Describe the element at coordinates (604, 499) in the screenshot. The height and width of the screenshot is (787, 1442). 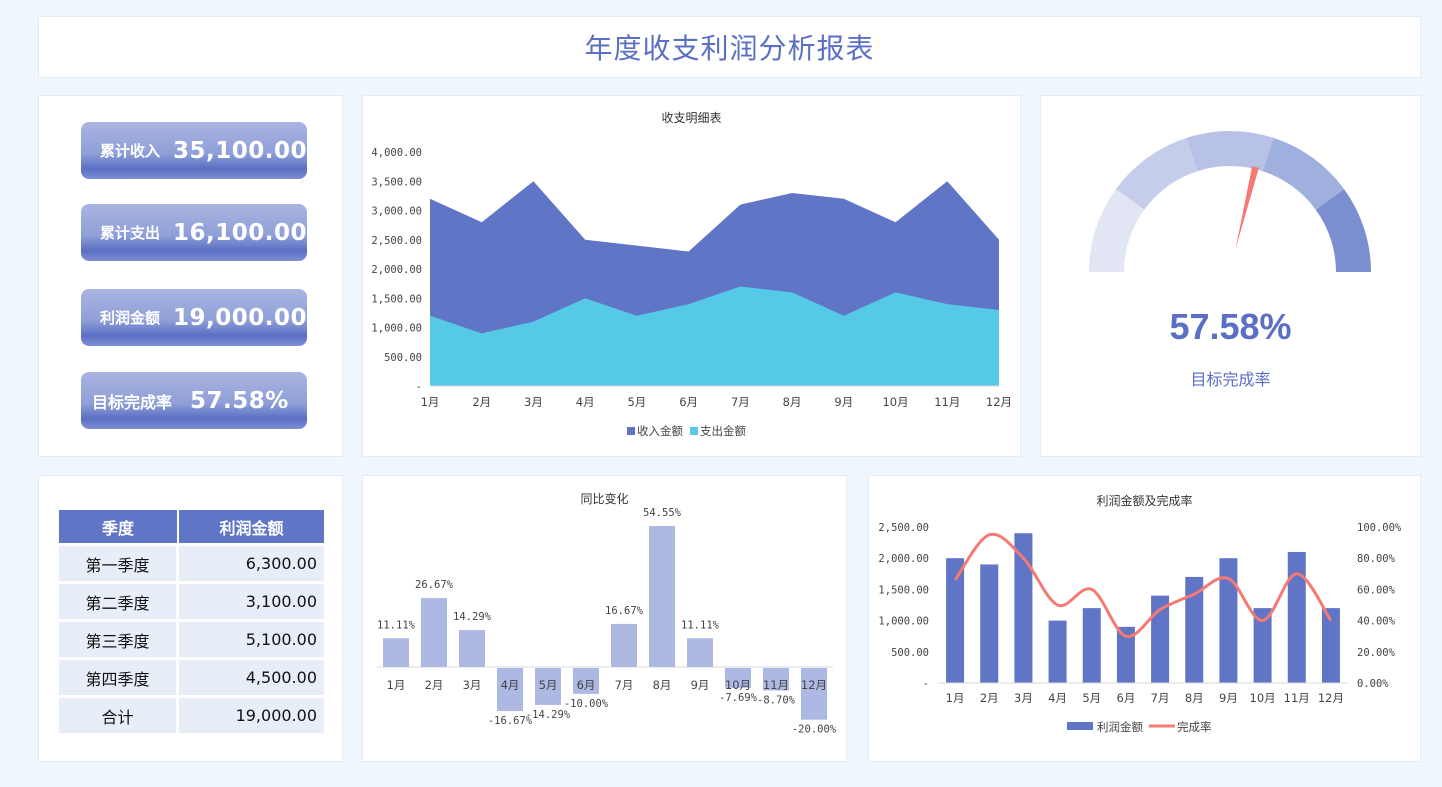
I see `chart-title: 同比变化` at that location.